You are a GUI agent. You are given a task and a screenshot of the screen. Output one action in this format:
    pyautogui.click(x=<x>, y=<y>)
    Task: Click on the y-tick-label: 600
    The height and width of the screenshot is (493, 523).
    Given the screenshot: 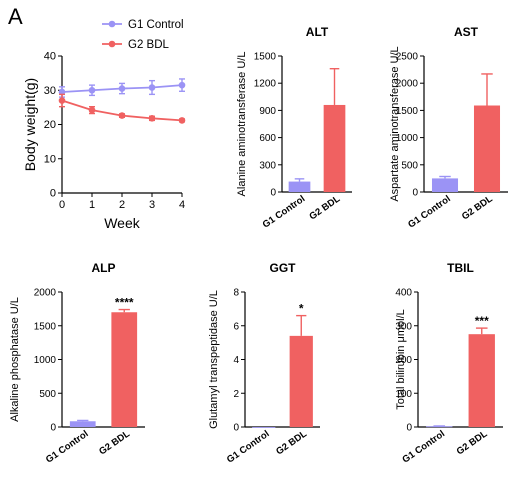 What is the action you would take?
    pyautogui.click(x=267, y=138)
    